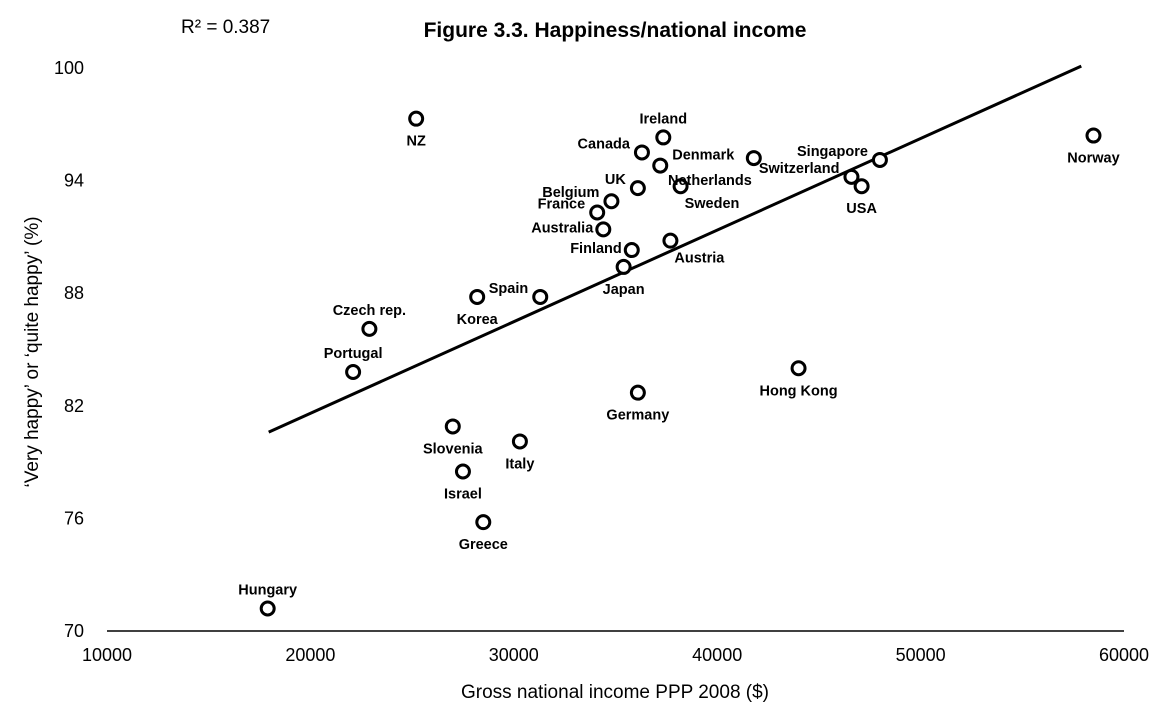  What do you see at coordinates (32, 351) in the screenshot?
I see `y-axis-label: ‘Very happy’ or ‘quite happy’ (%)` at bounding box center [32, 351].